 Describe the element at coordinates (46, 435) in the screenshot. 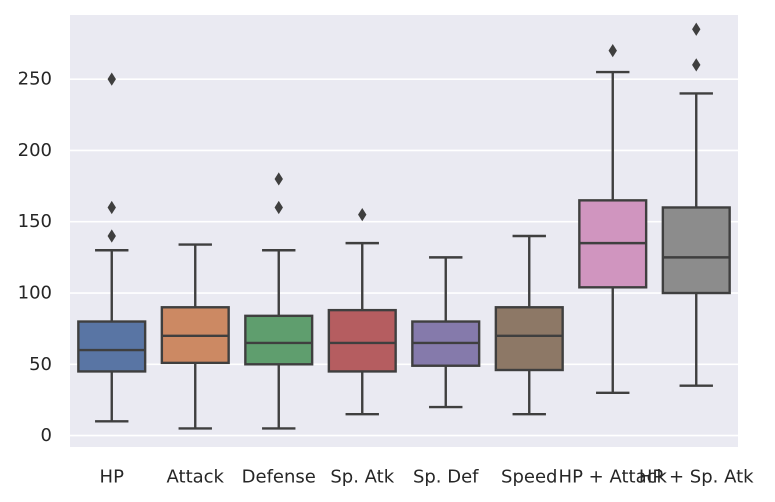

I see `y-tick-label: 0` at that location.